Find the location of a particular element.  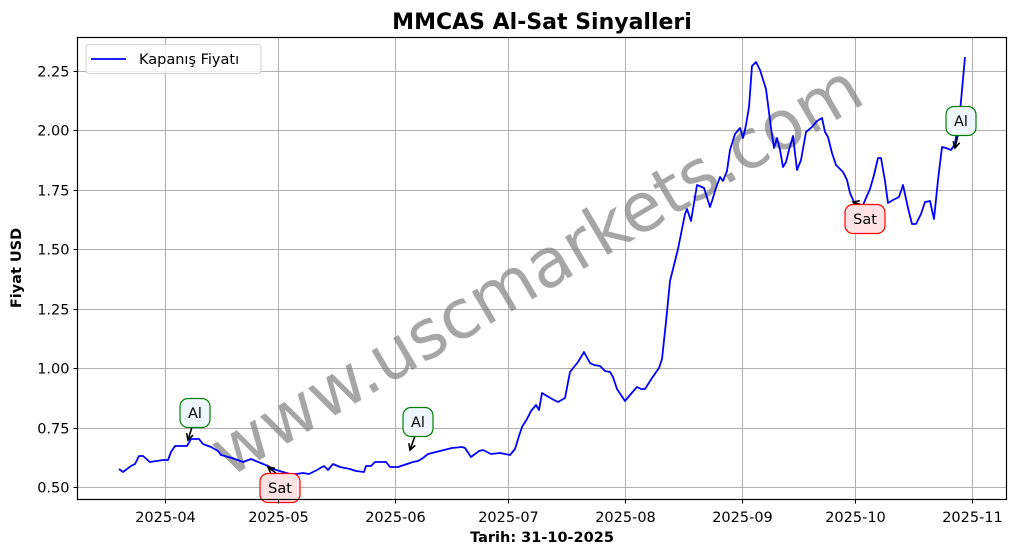

x-tick-label: 2025-10 is located at coordinates (855, 518).